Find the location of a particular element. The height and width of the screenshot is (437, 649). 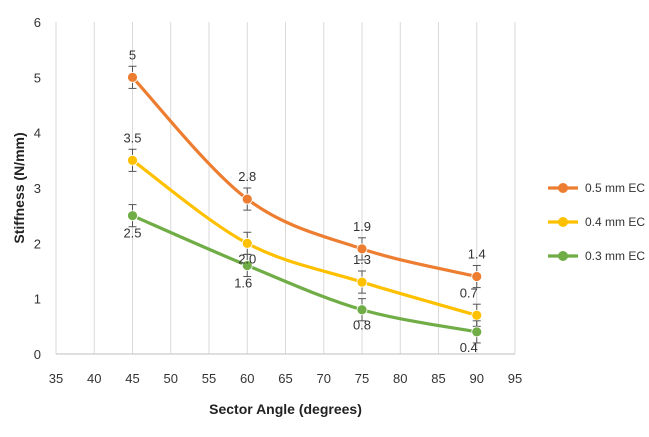

x-tick-label: 45 is located at coordinates (132, 378).